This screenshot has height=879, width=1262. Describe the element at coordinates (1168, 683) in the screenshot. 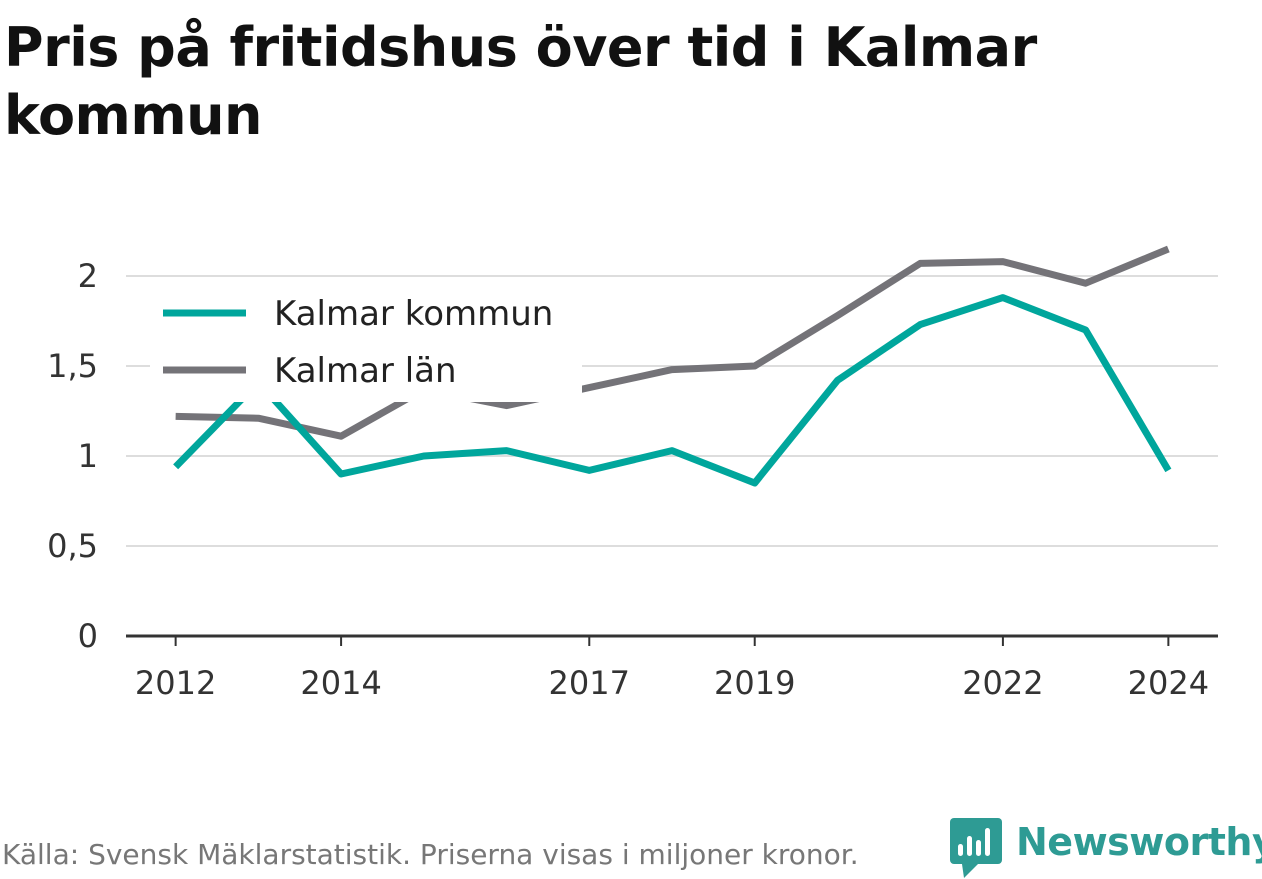

I see `x-tick-label: 2024` at that location.